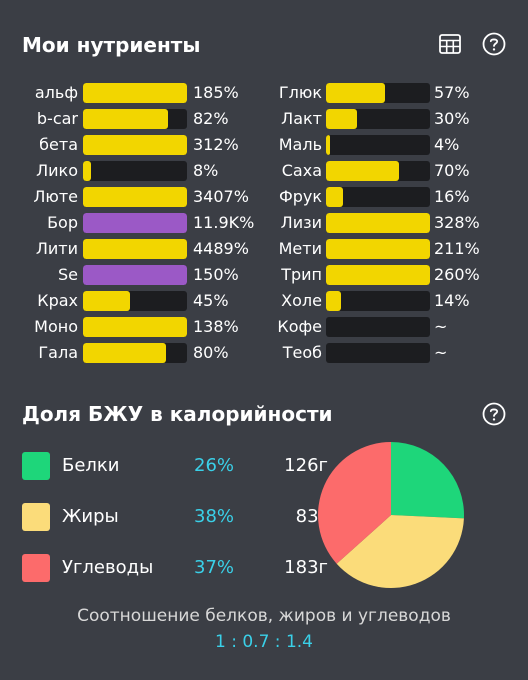 The width and height of the screenshot is (528, 680). I want to click on nutrient-row: альф 185%, so click(264, 93).